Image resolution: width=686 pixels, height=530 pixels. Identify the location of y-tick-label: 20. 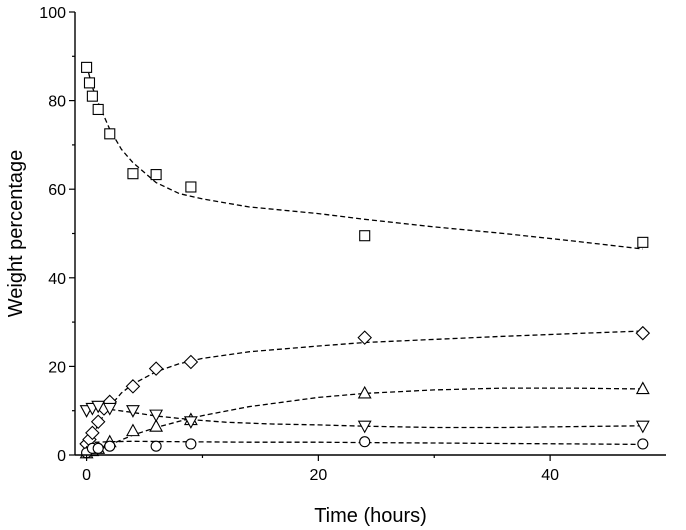
(57, 367).